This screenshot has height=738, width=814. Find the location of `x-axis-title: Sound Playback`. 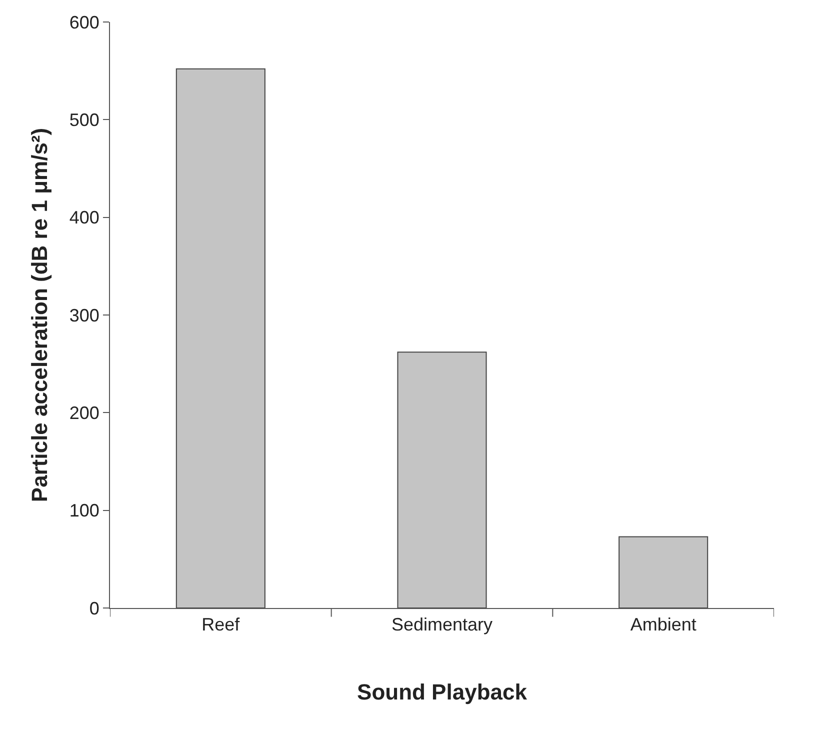

x-axis-title: Sound Playback is located at coordinates (442, 692).